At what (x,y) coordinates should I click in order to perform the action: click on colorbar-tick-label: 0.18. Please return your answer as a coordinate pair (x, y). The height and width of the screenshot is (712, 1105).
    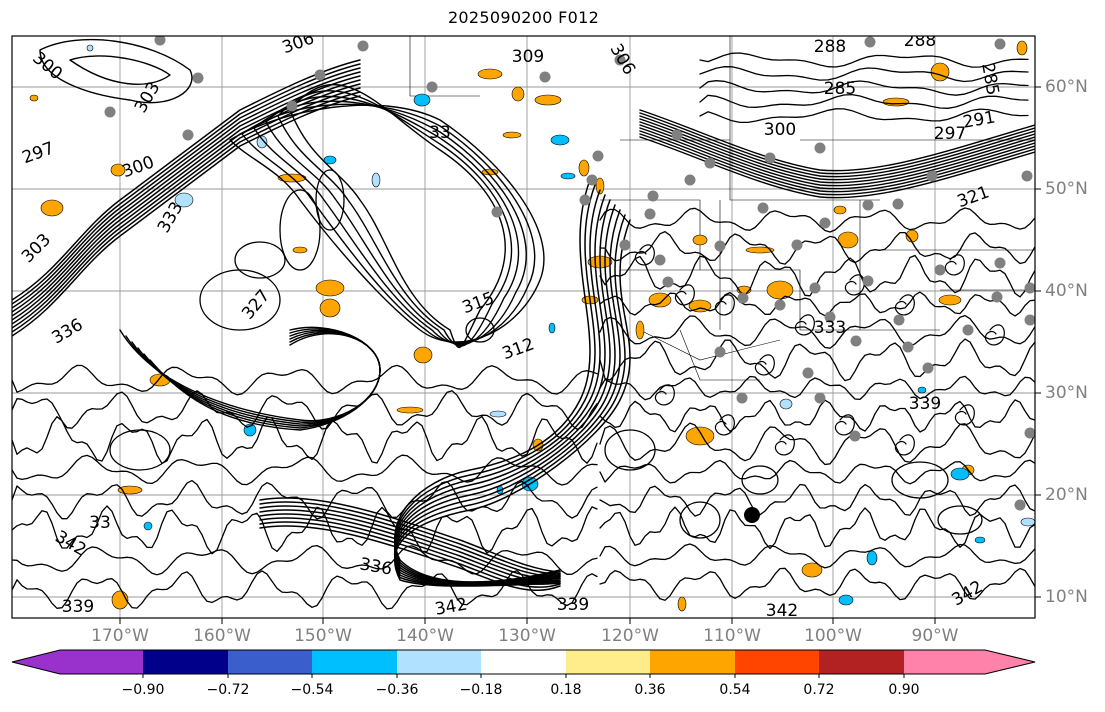
    Looking at the image, I should click on (566, 690).